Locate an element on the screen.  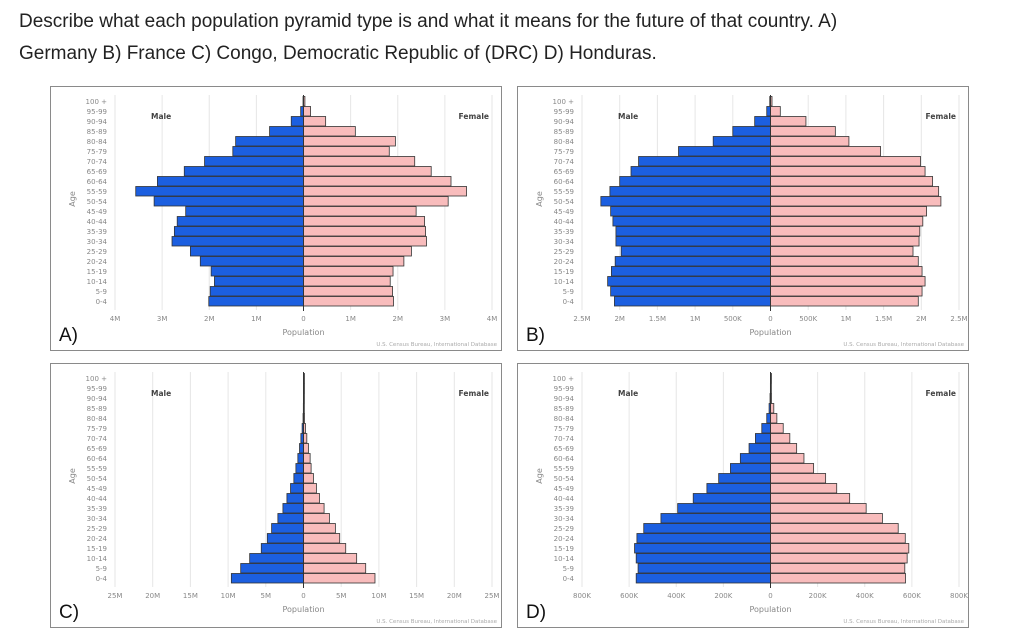
legend-male: Male is located at coordinates (161, 393).